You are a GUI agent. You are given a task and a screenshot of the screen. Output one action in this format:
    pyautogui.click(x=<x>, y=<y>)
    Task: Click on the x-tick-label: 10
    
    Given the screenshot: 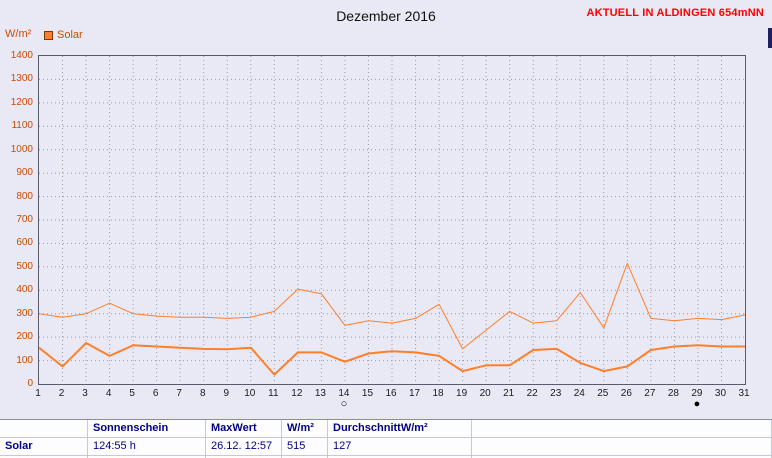 What is the action you would take?
    pyautogui.click(x=250, y=393)
    